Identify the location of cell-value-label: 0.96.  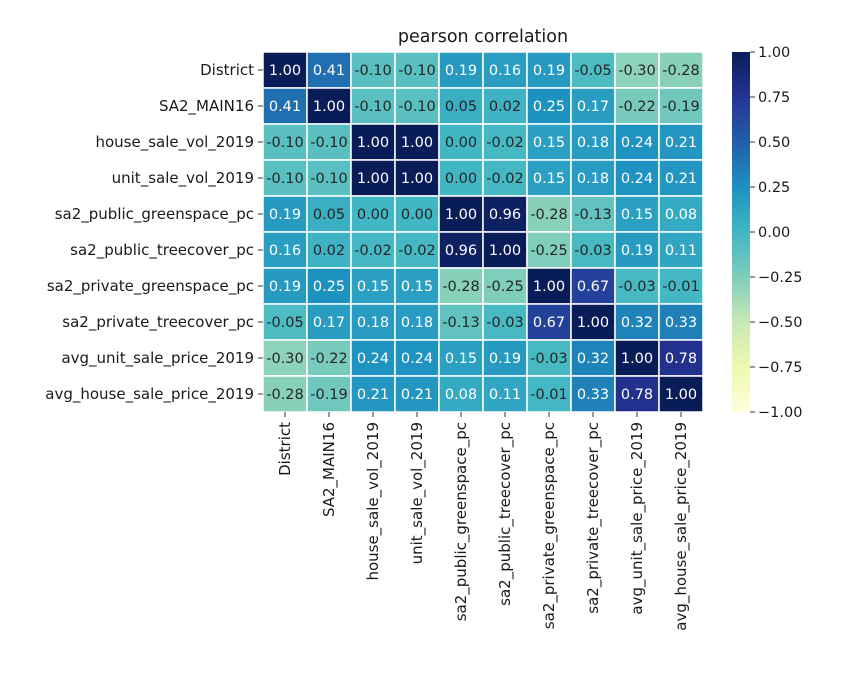
(461, 251).